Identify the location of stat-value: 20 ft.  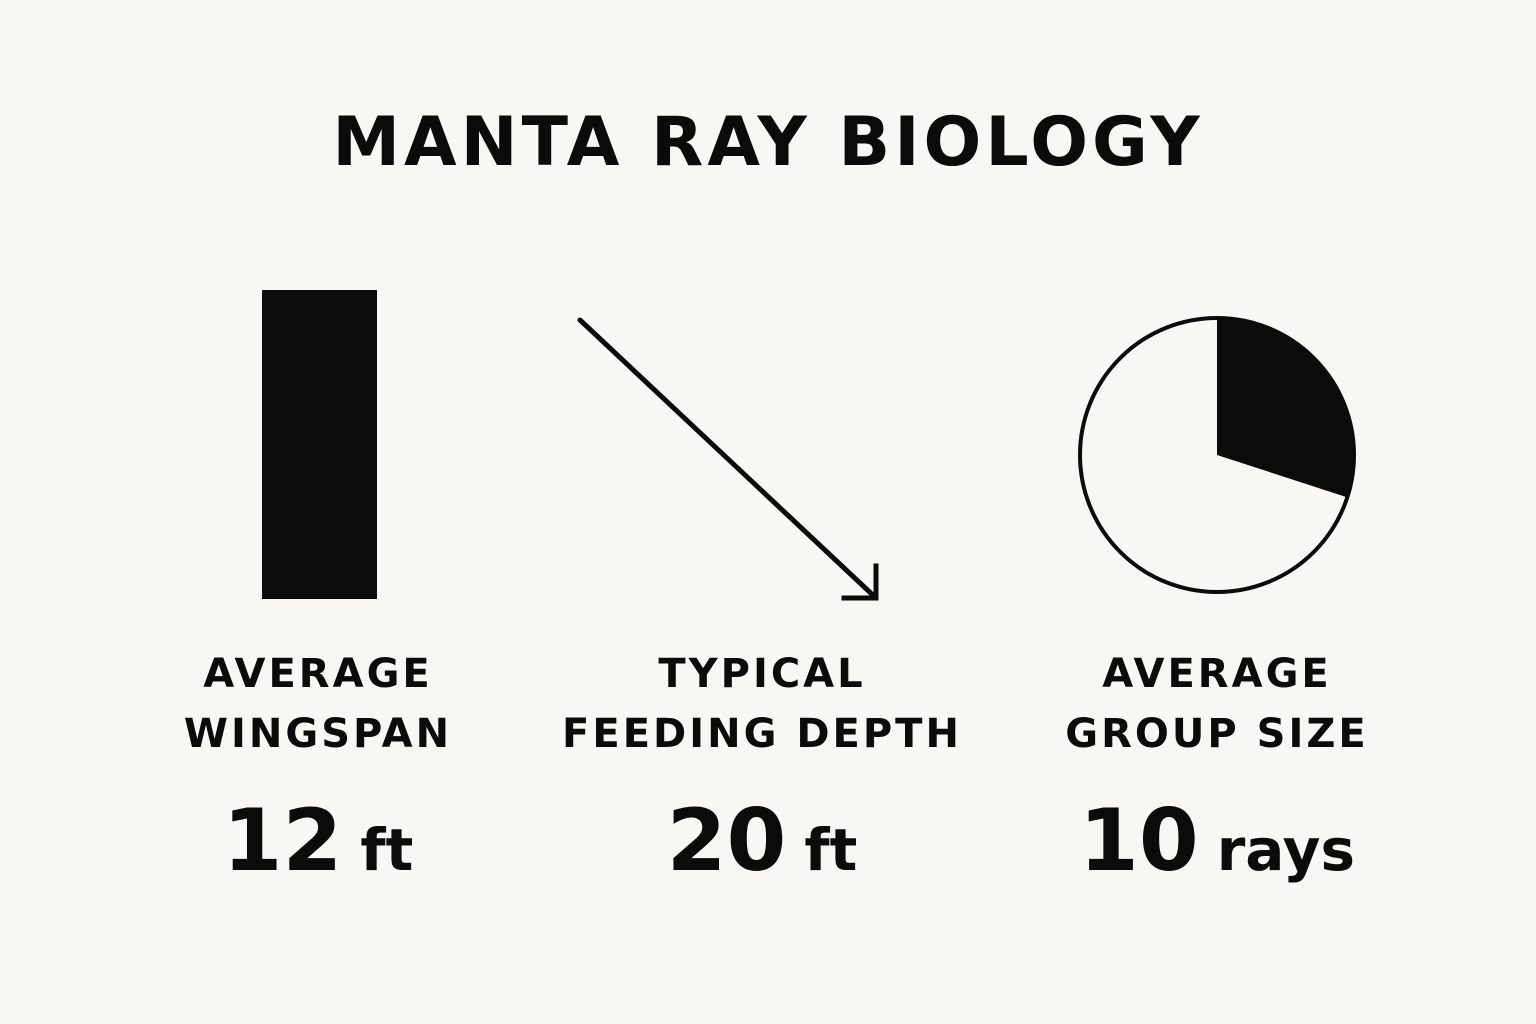
(762, 853).